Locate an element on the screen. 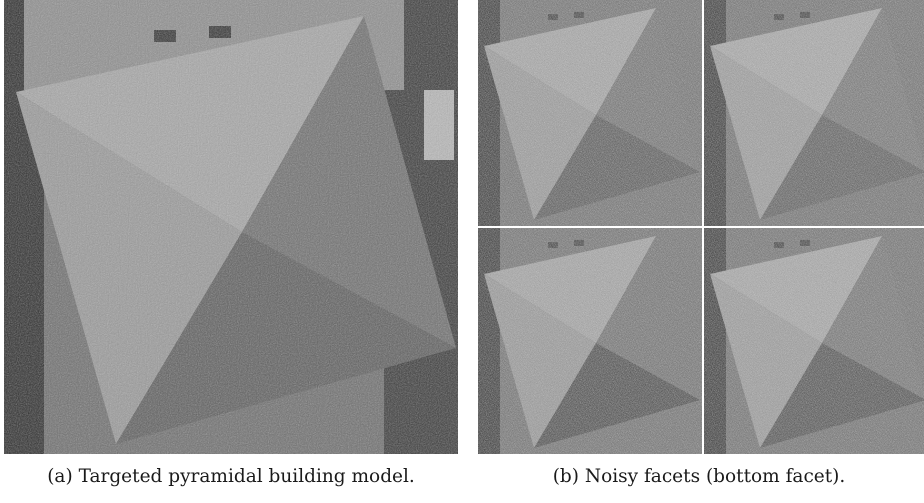  caption-b-label: (b) is located at coordinates (565, 476).